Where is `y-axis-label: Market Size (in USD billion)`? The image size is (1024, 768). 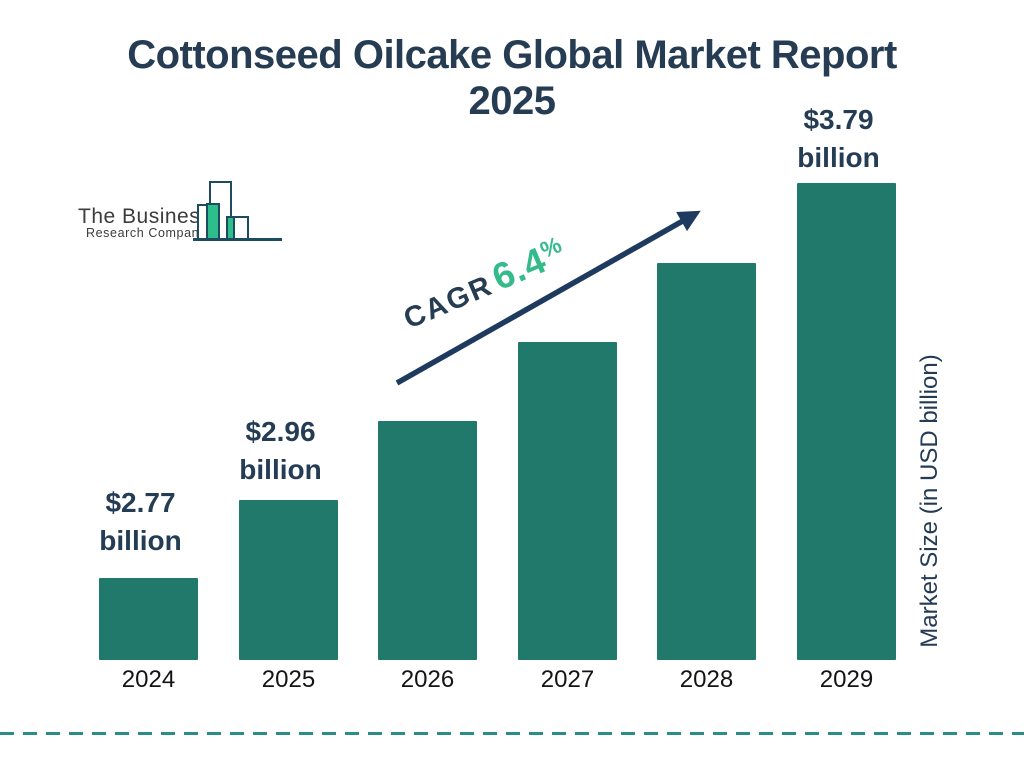
y-axis-label: Market Size (in USD billion) is located at coordinates (929, 501).